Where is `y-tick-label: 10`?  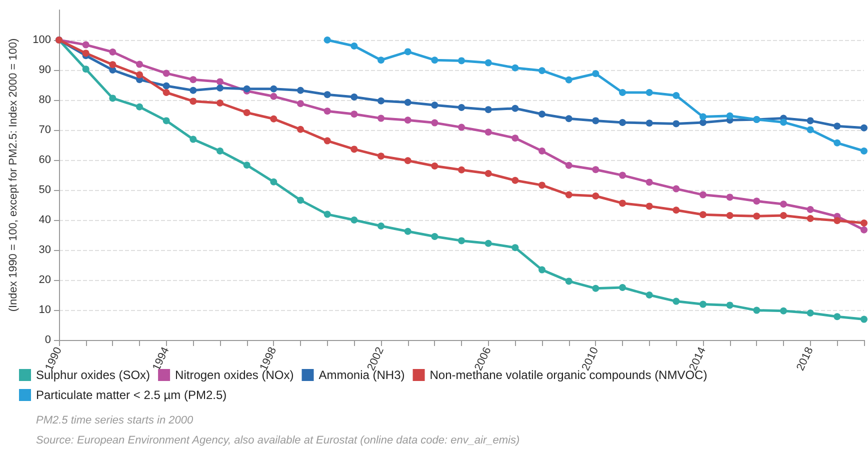 y-tick-label: 10 is located at coordinates (44, 310).